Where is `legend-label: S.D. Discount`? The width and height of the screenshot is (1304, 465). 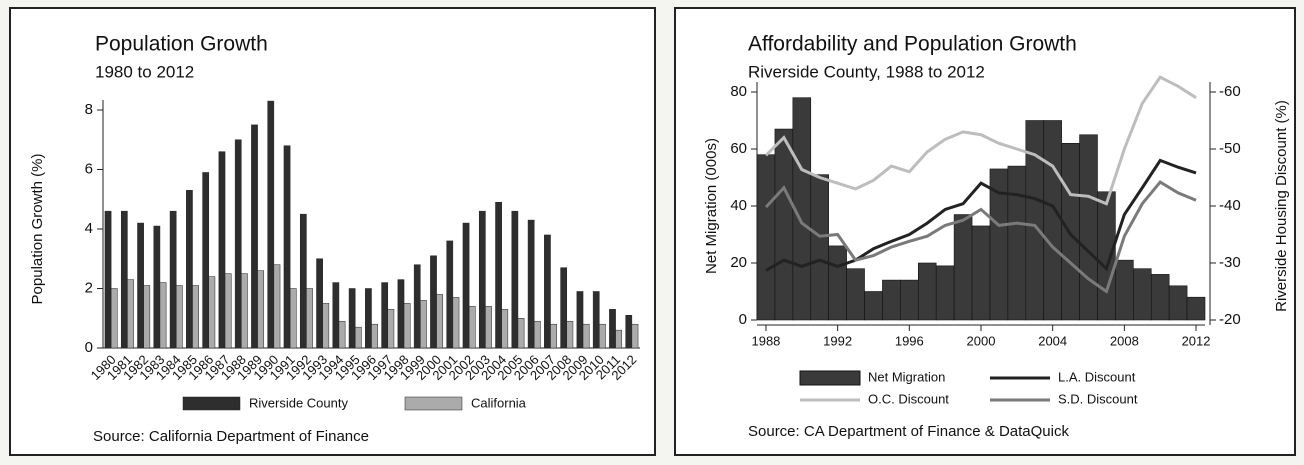
legend-label: S.D. Discount is located at coordinates (1098, 398).